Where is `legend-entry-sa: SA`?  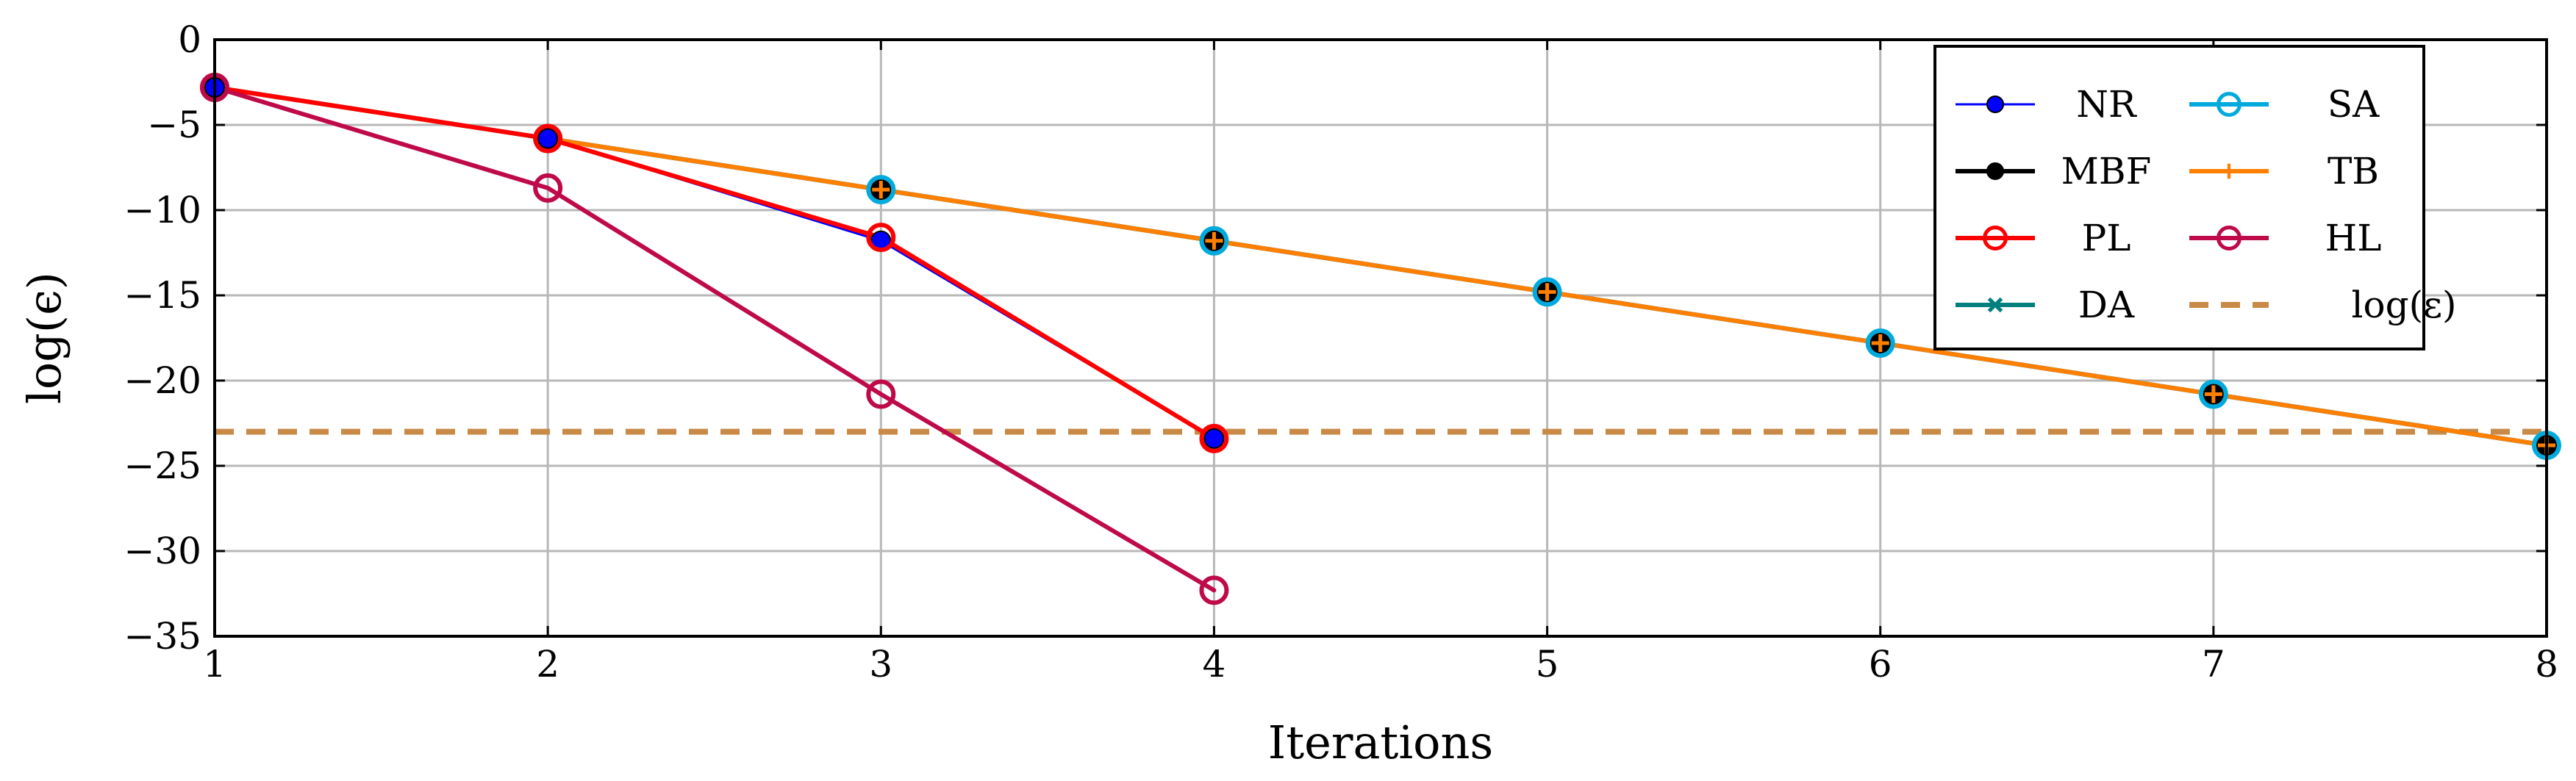
legend-entry-sa: SA is located at coordinates (2284, 104).